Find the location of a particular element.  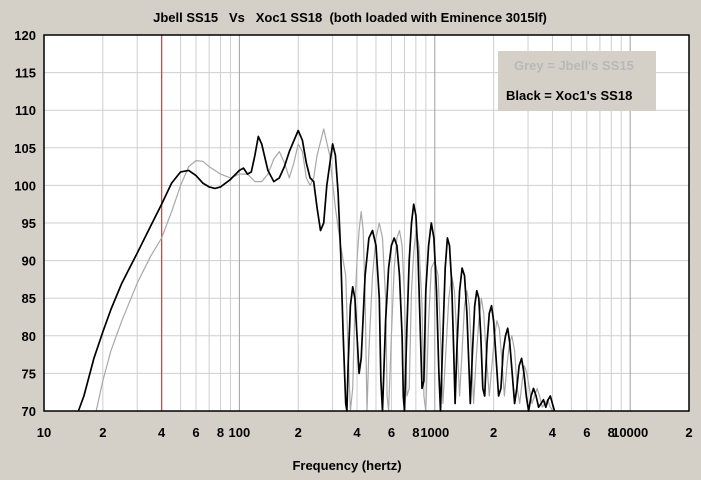

y-tick-label: 95 is located at coordinates (29, 223).